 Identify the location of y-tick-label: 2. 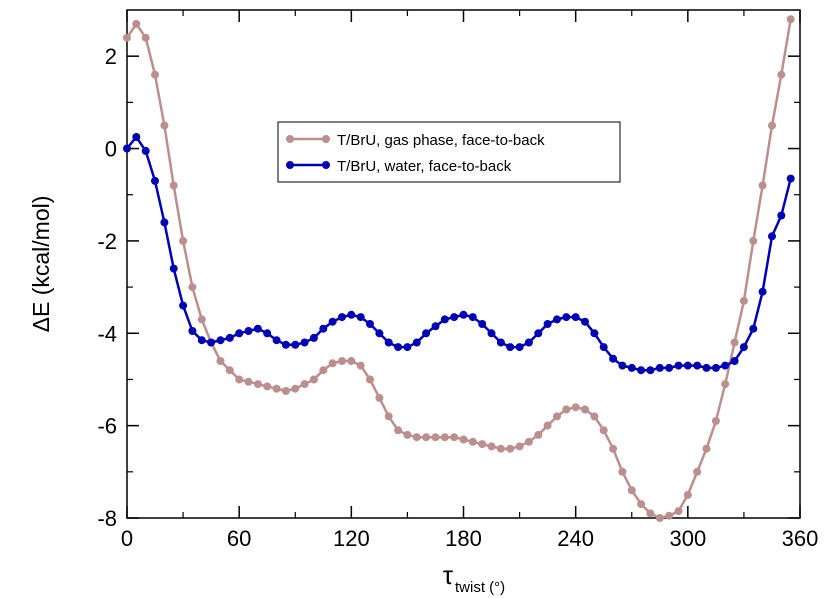
(111, 56).